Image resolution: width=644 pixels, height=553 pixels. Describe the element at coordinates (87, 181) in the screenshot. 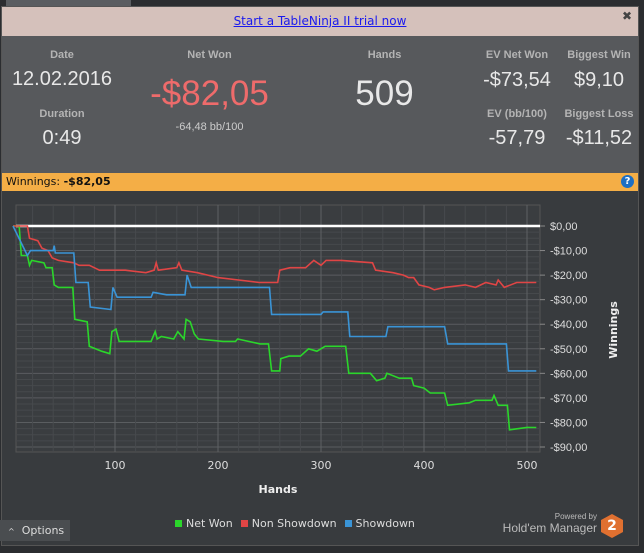

I see `winnings-value: -$82,05` at that location.